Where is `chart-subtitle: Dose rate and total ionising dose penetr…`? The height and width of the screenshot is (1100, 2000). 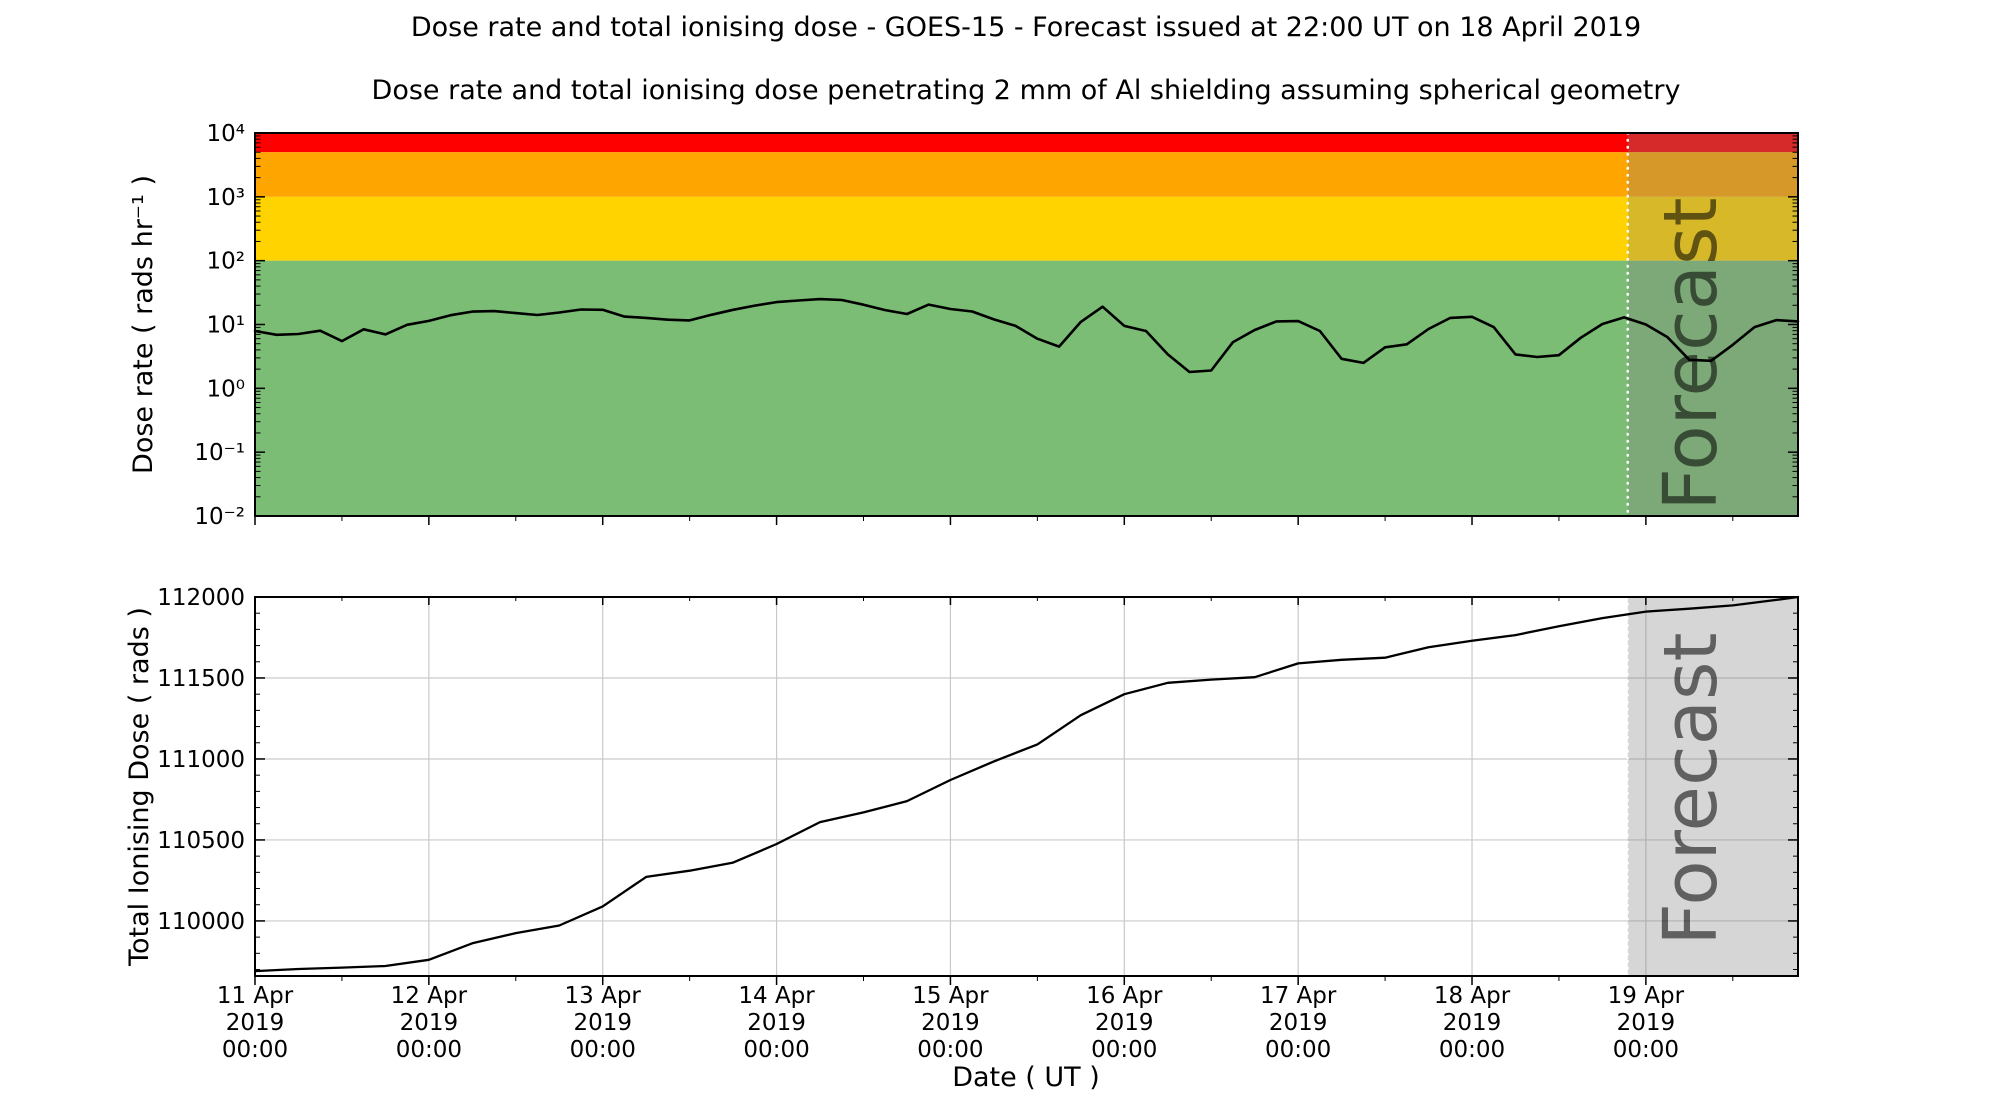
chart-subtitle: Dose rate and total ionising dose penetr… is located at coordinates (1026, 90).